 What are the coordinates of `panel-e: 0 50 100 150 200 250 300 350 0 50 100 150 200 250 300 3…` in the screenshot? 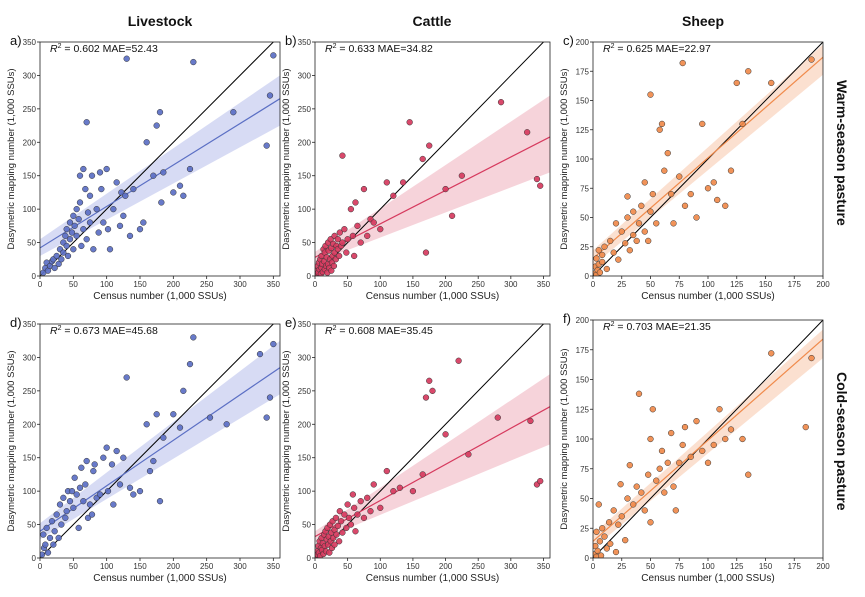 It's located at (416, 449).